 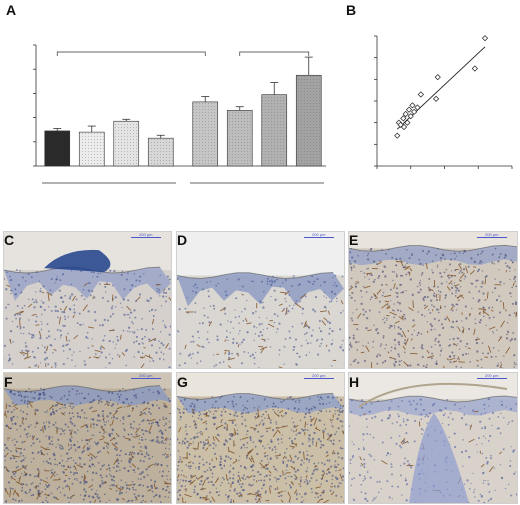 What do you see at coordinates (205, 133) in the screenshot?
I see `bar-texture` at bounding box center [205, 133].